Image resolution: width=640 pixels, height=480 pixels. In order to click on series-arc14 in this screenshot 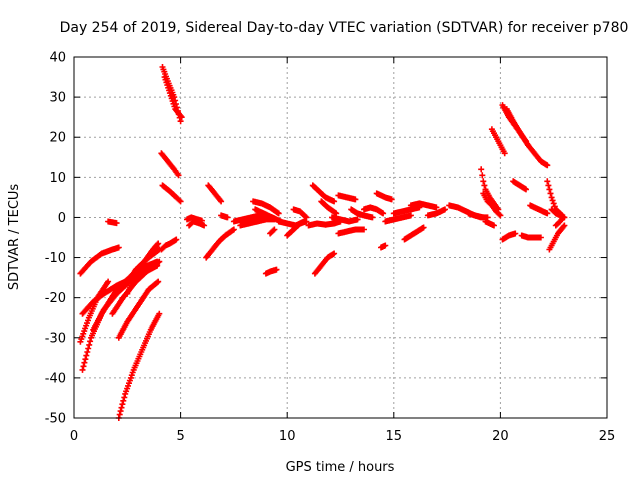, I will do `click(173, 97)`.